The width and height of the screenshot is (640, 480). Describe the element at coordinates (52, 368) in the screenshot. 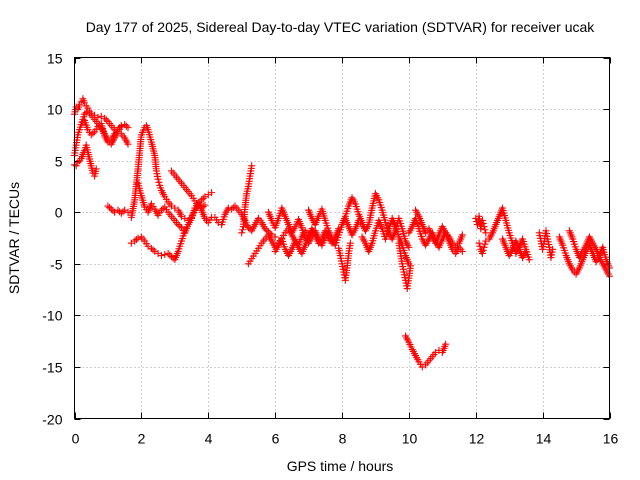

I see `y-tick-label: -15` at that location.